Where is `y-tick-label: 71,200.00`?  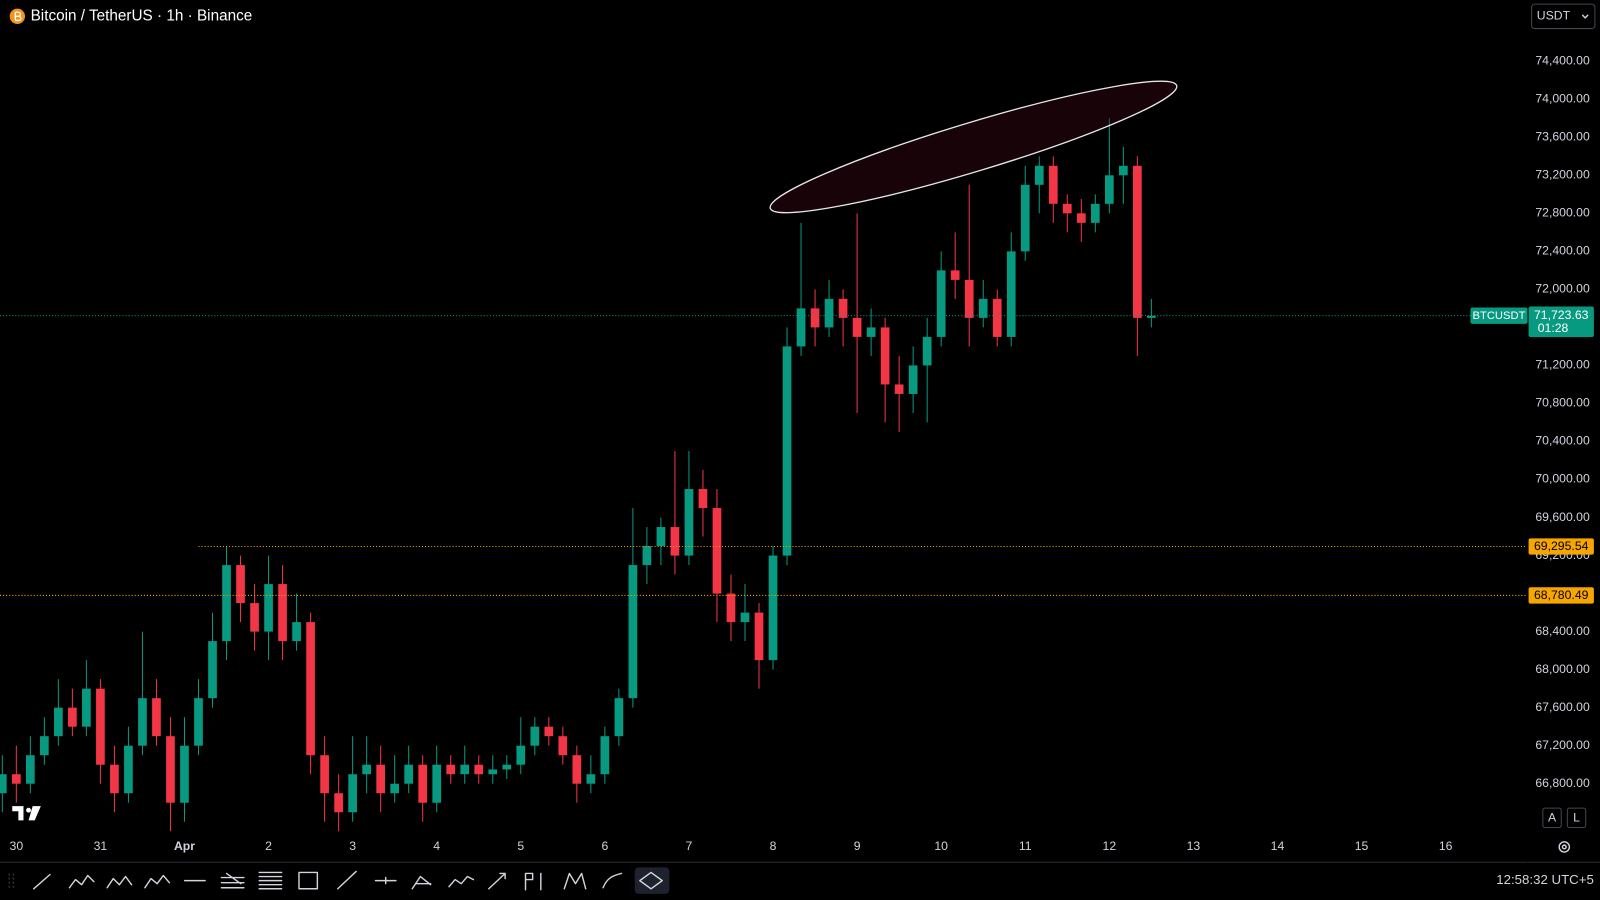 y-tick-label: 71,200.00 is located at coordinates (1562, 365).